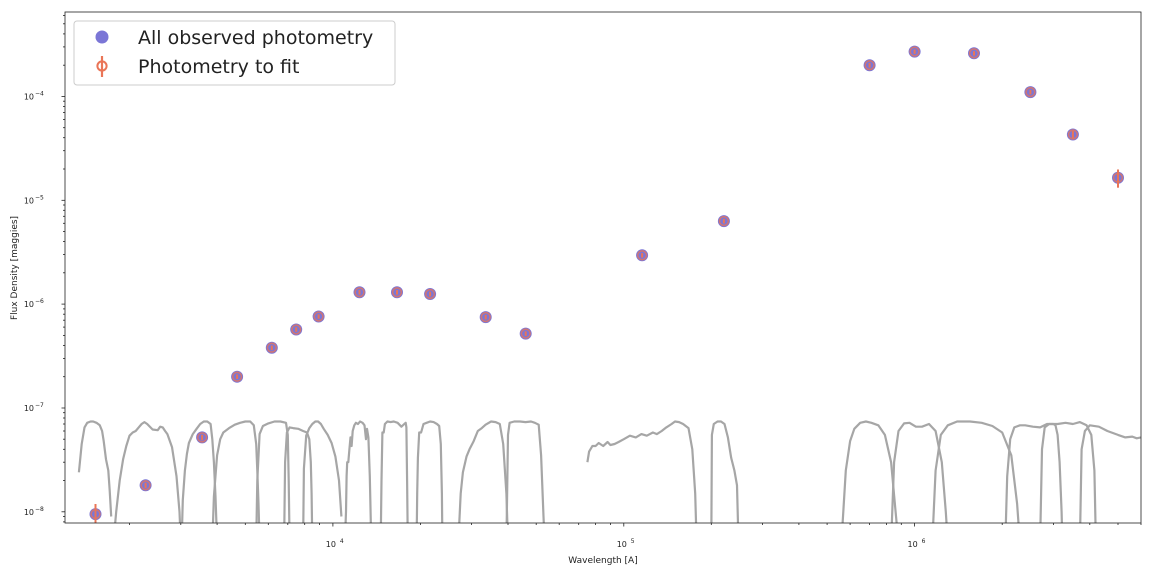 This screenshot has height=576, width=1152. Describe the element at coordinates (976, 471) in the screenshot. I see `filter-curve-pacs160` at that location.